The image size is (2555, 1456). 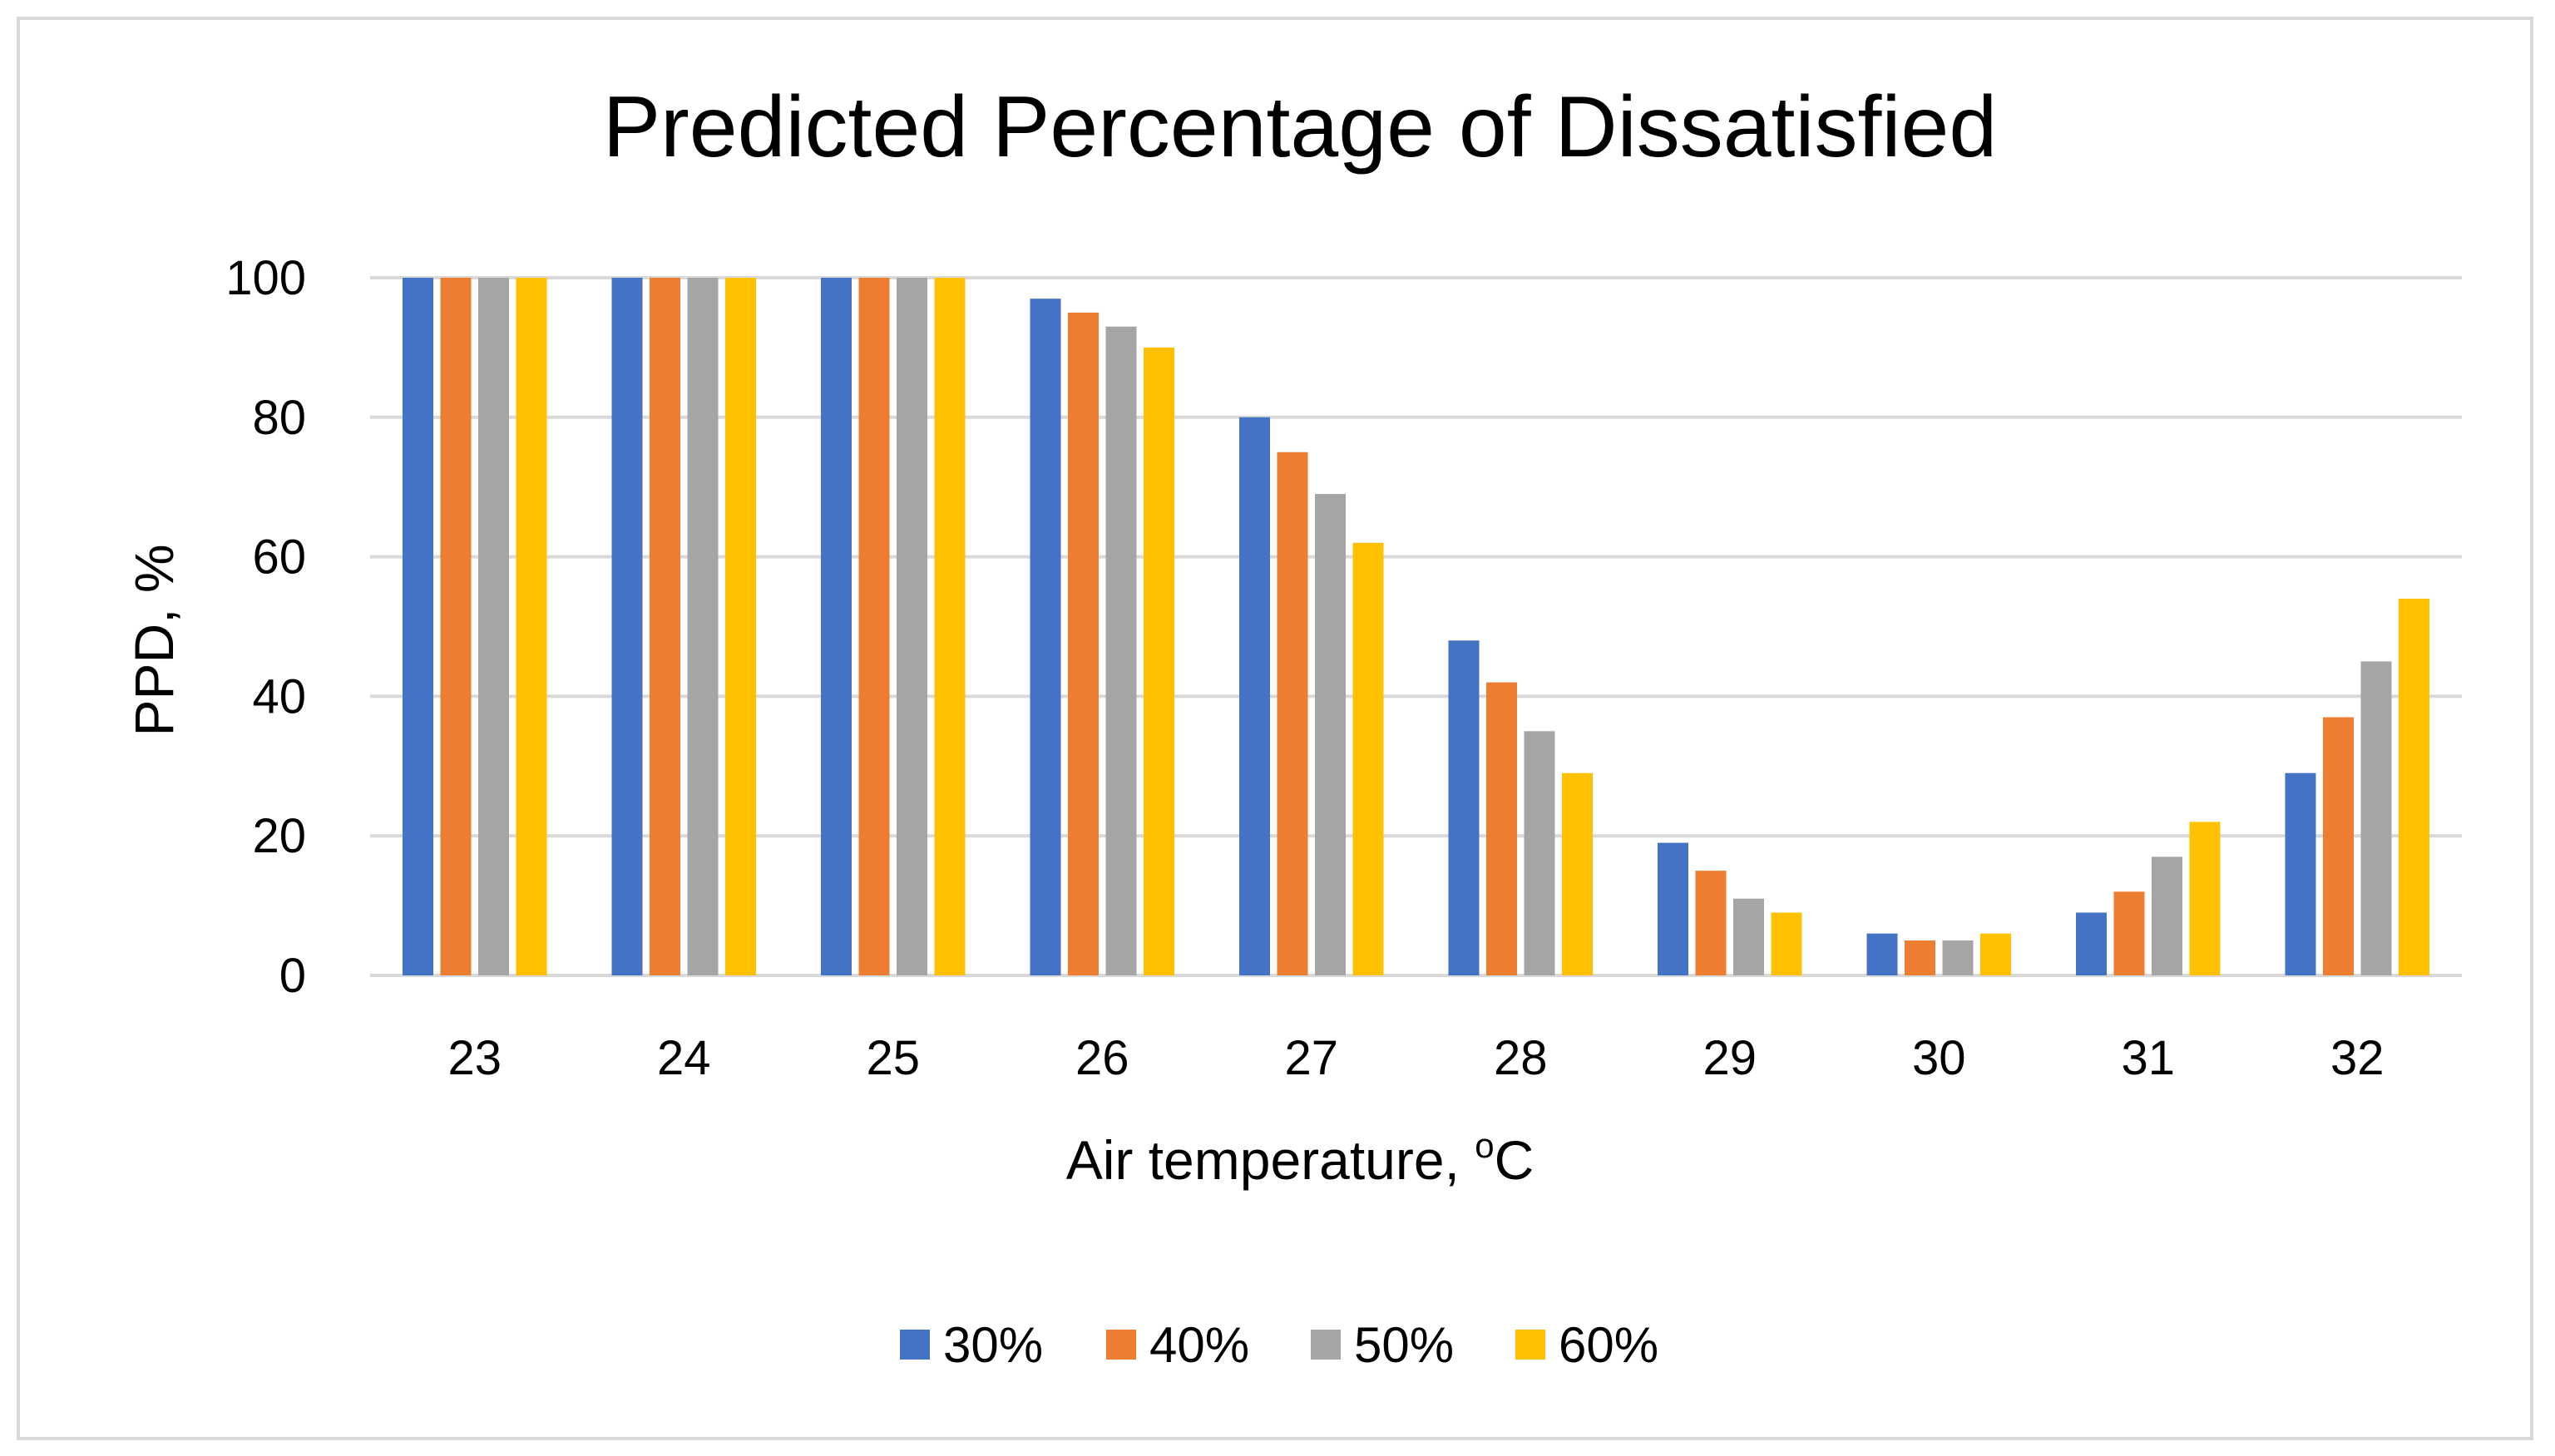 What do you see at coordinates (1159, 661) in the screenshot?
I see `bar-26-60pct` at bounding box center [1159, 661].